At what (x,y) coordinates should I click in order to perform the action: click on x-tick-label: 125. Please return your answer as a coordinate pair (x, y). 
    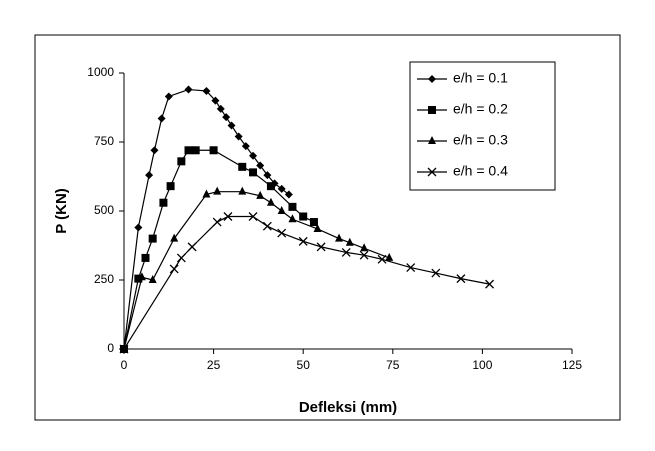
    Looking at the image, I should click on (572, 365).